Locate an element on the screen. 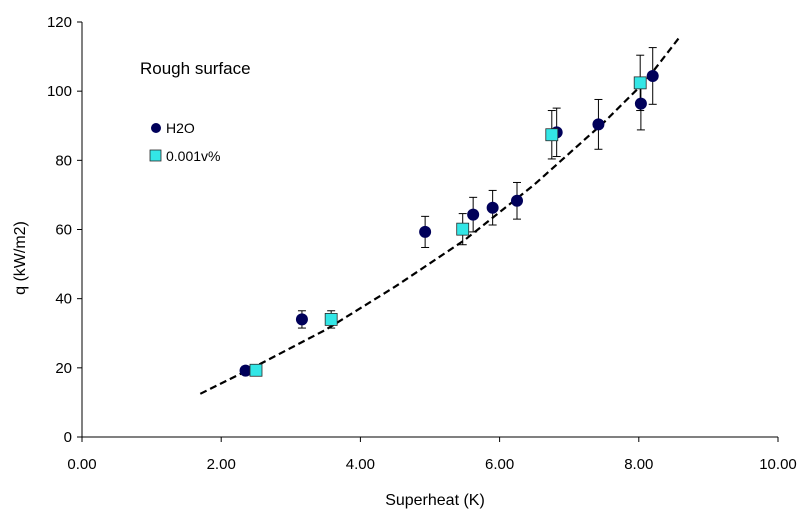 This screenshot has width=801, height=510. x-axis-title: Superheat (K) is located at coordinates (435, 500).